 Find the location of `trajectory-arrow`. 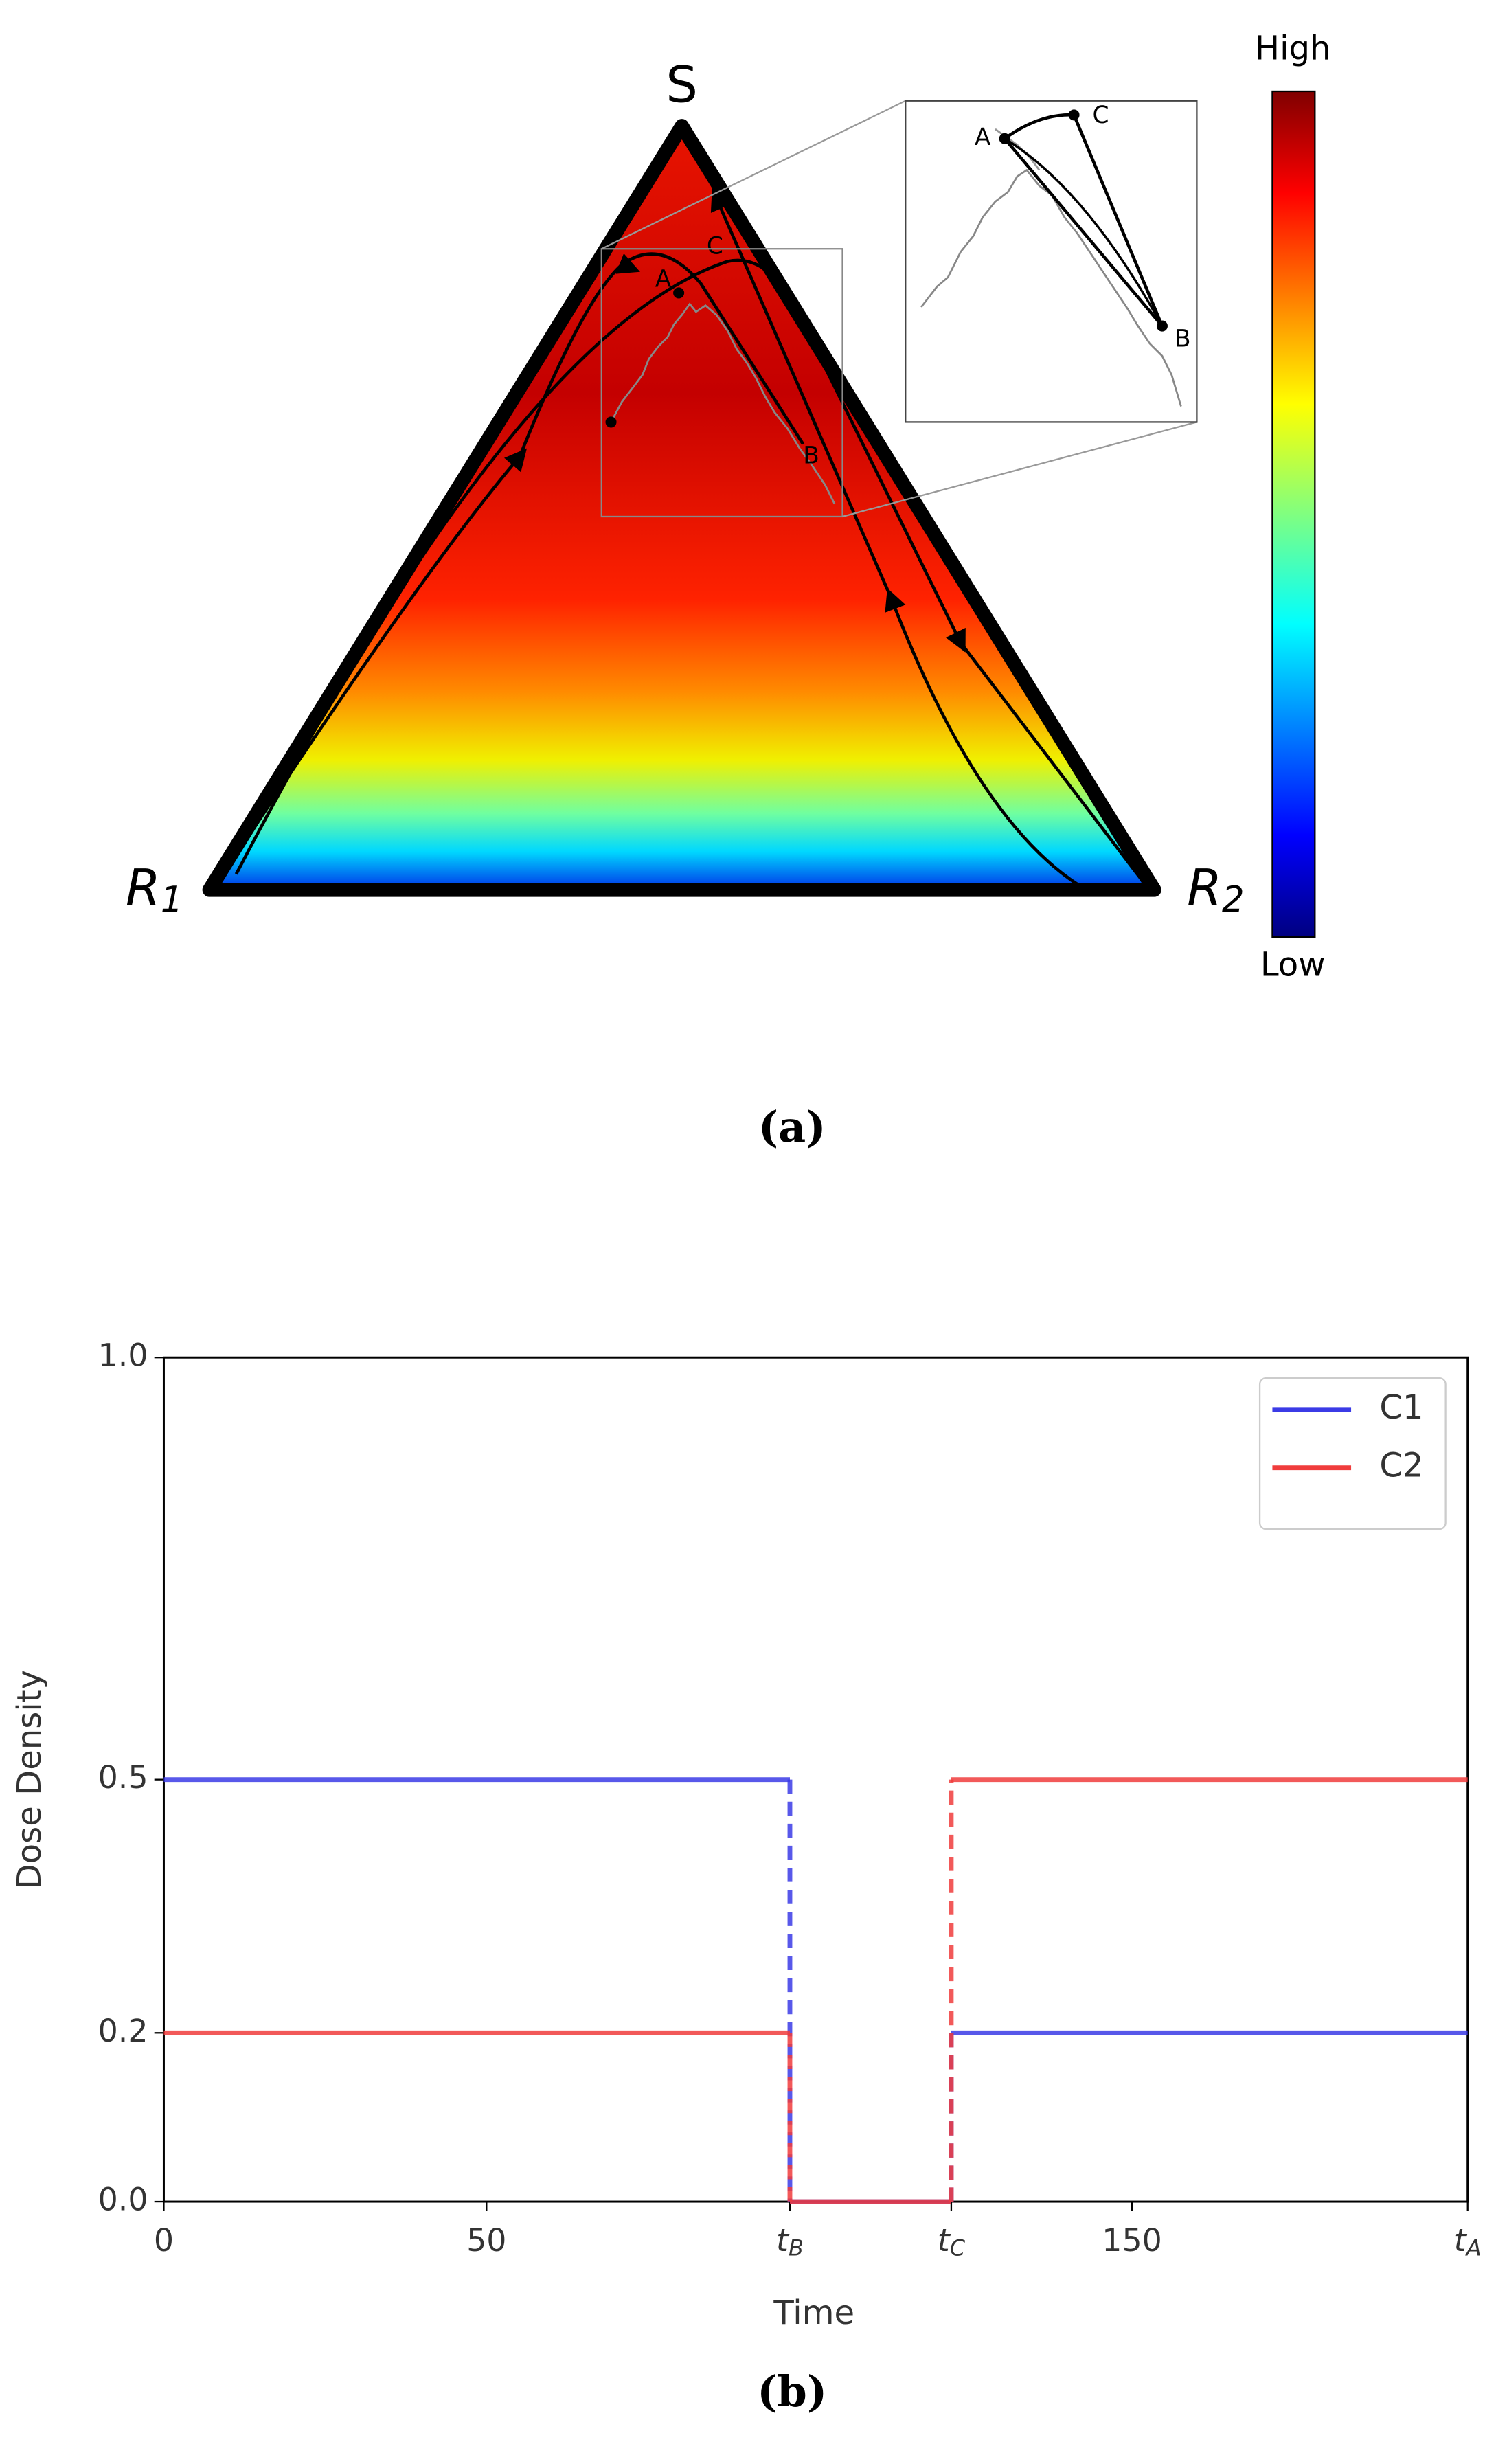

trajectory-arrow is located at coordinates (627, 263).